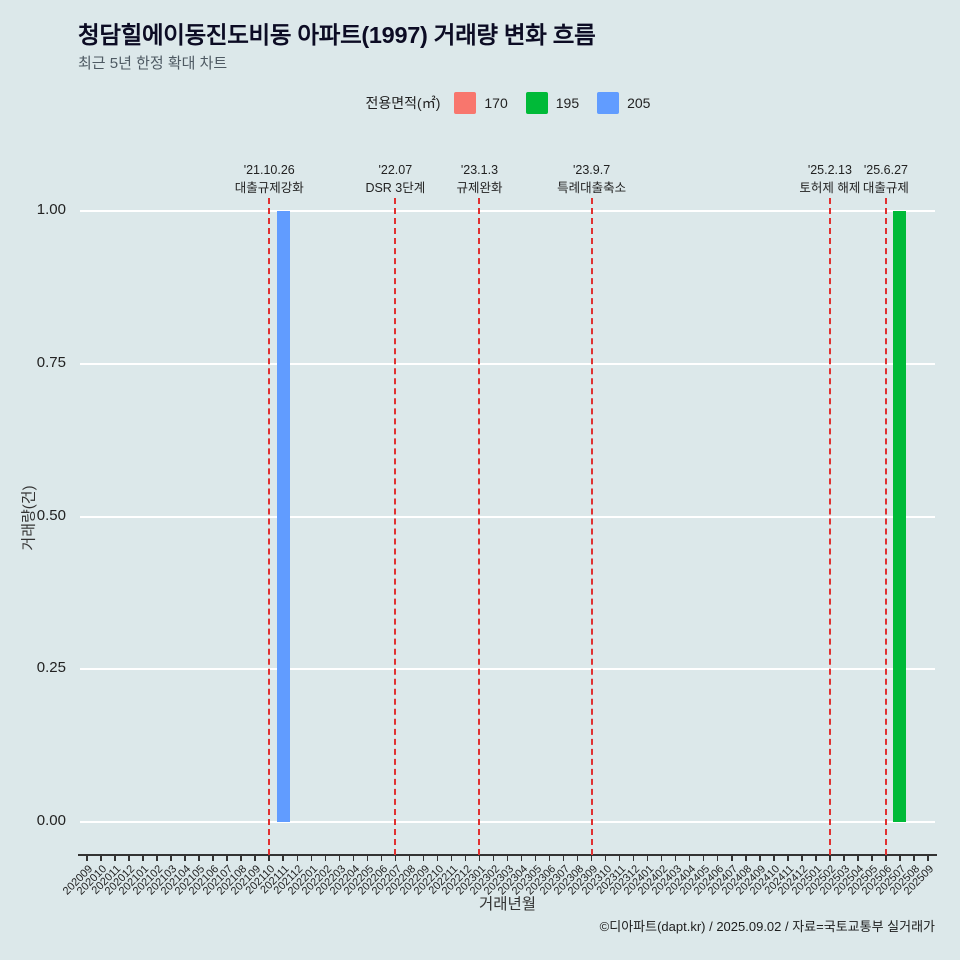 Image resolution: width=960 pixels, height=960 pixels. What do you see at coordinates (479, 170) in the screenshot?
I see `event-date: '23.1.3` at bounding box center [479, 170].